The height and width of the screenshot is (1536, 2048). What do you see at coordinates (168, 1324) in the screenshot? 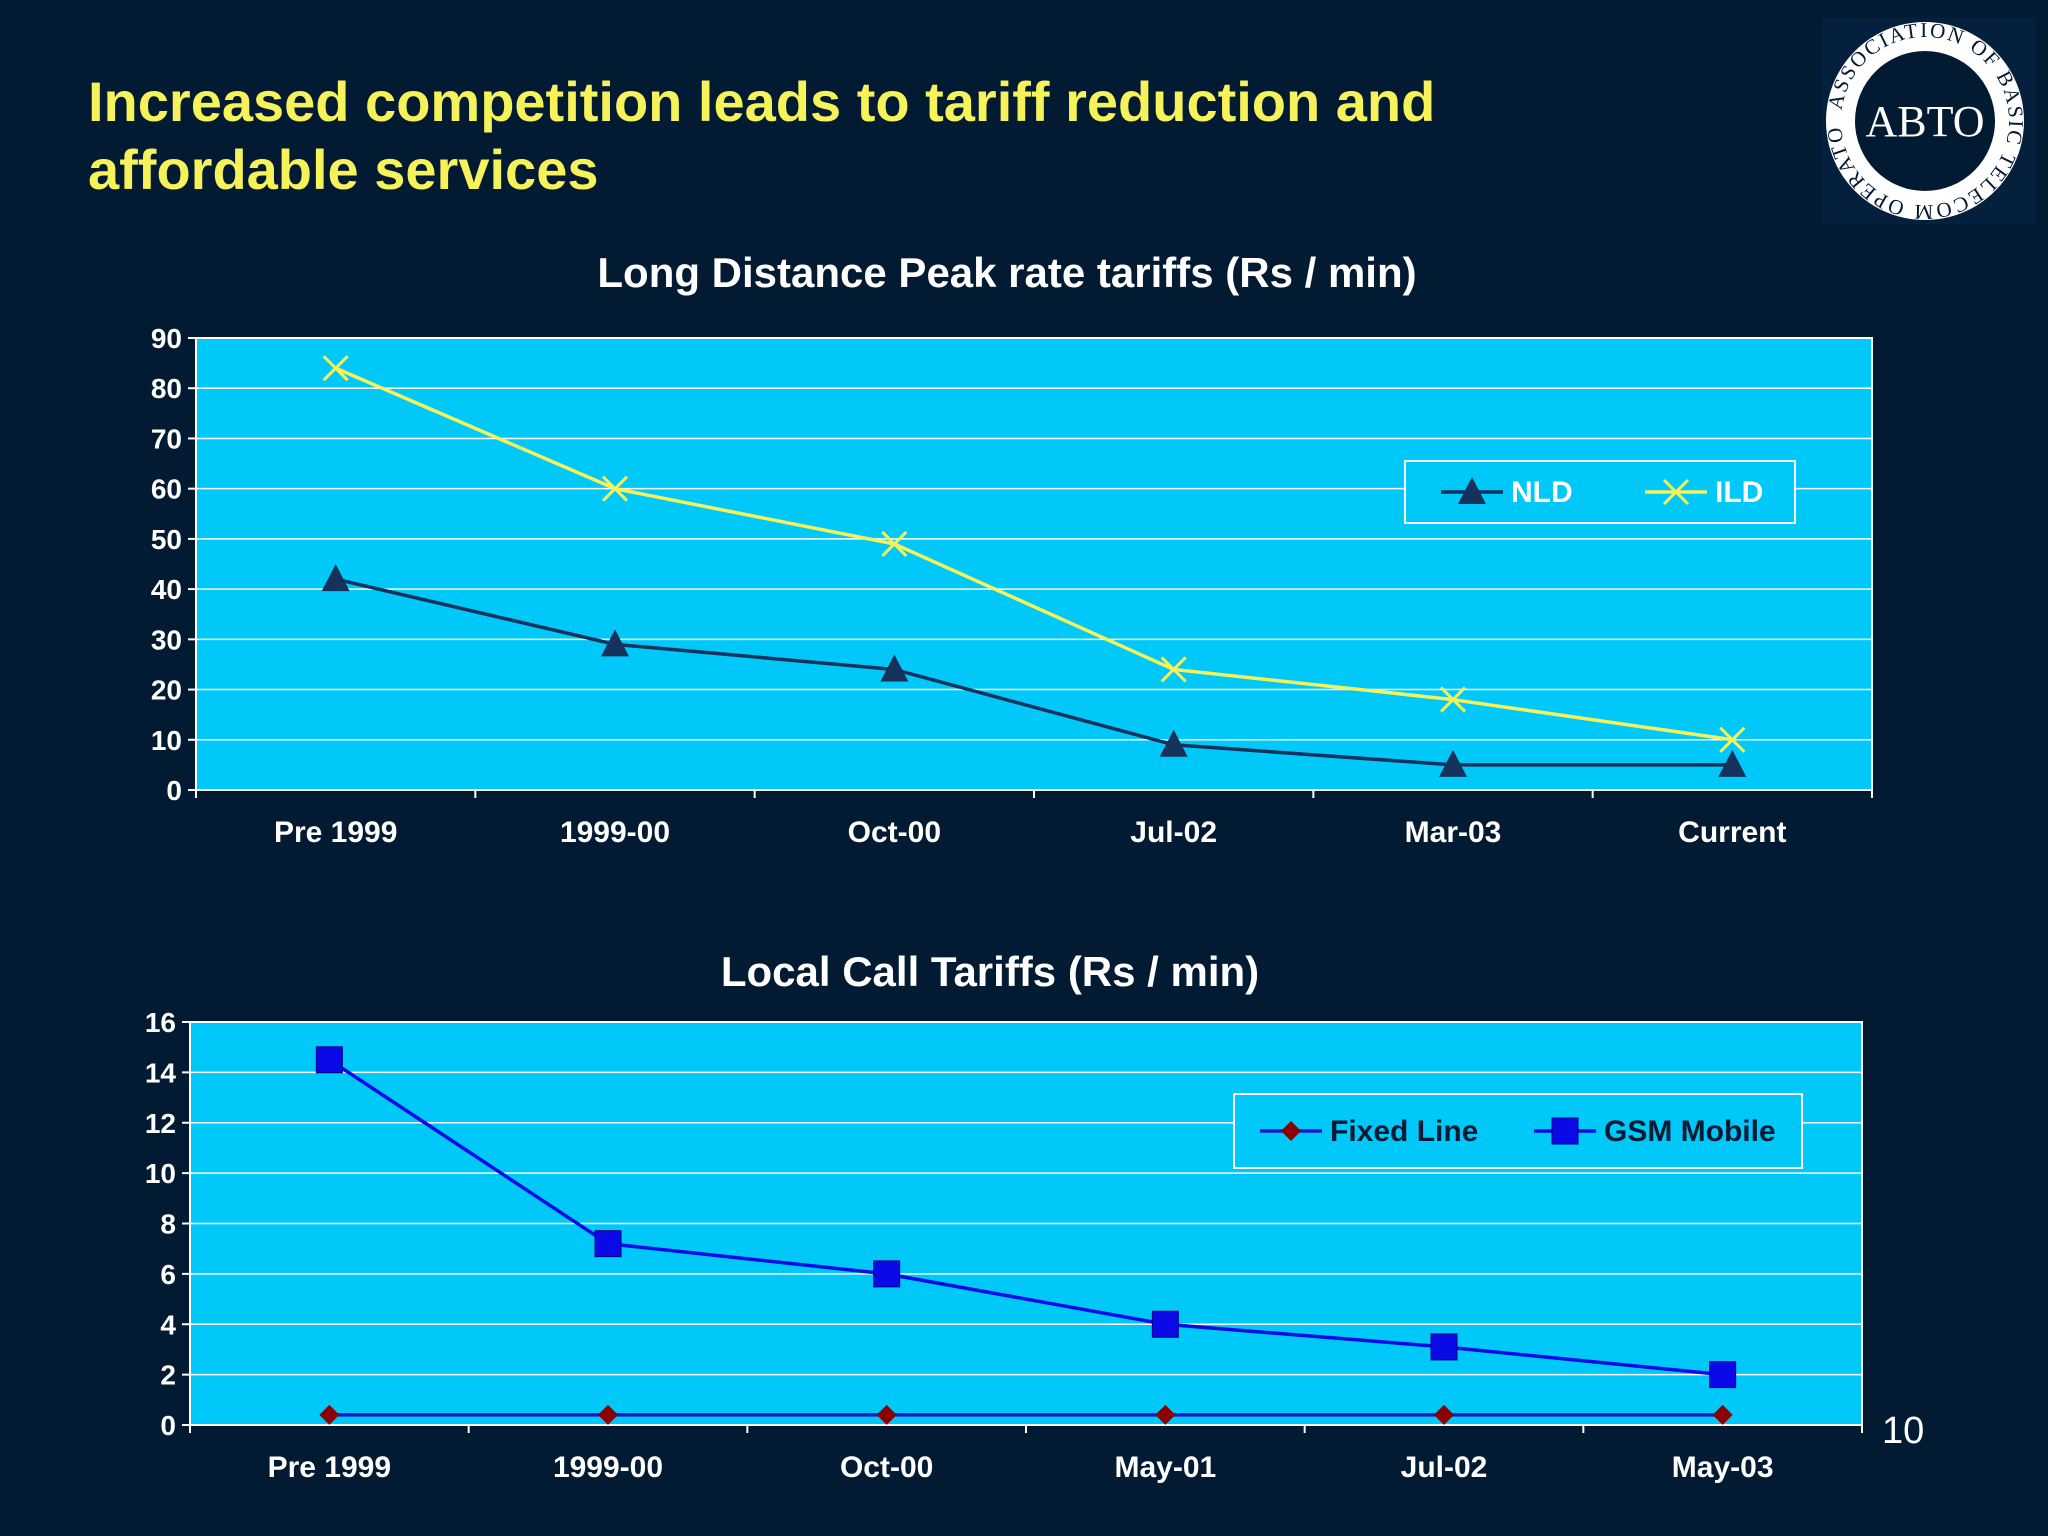
I see `lc-y-tick-label: 4` at bounding box center [168, 1324].